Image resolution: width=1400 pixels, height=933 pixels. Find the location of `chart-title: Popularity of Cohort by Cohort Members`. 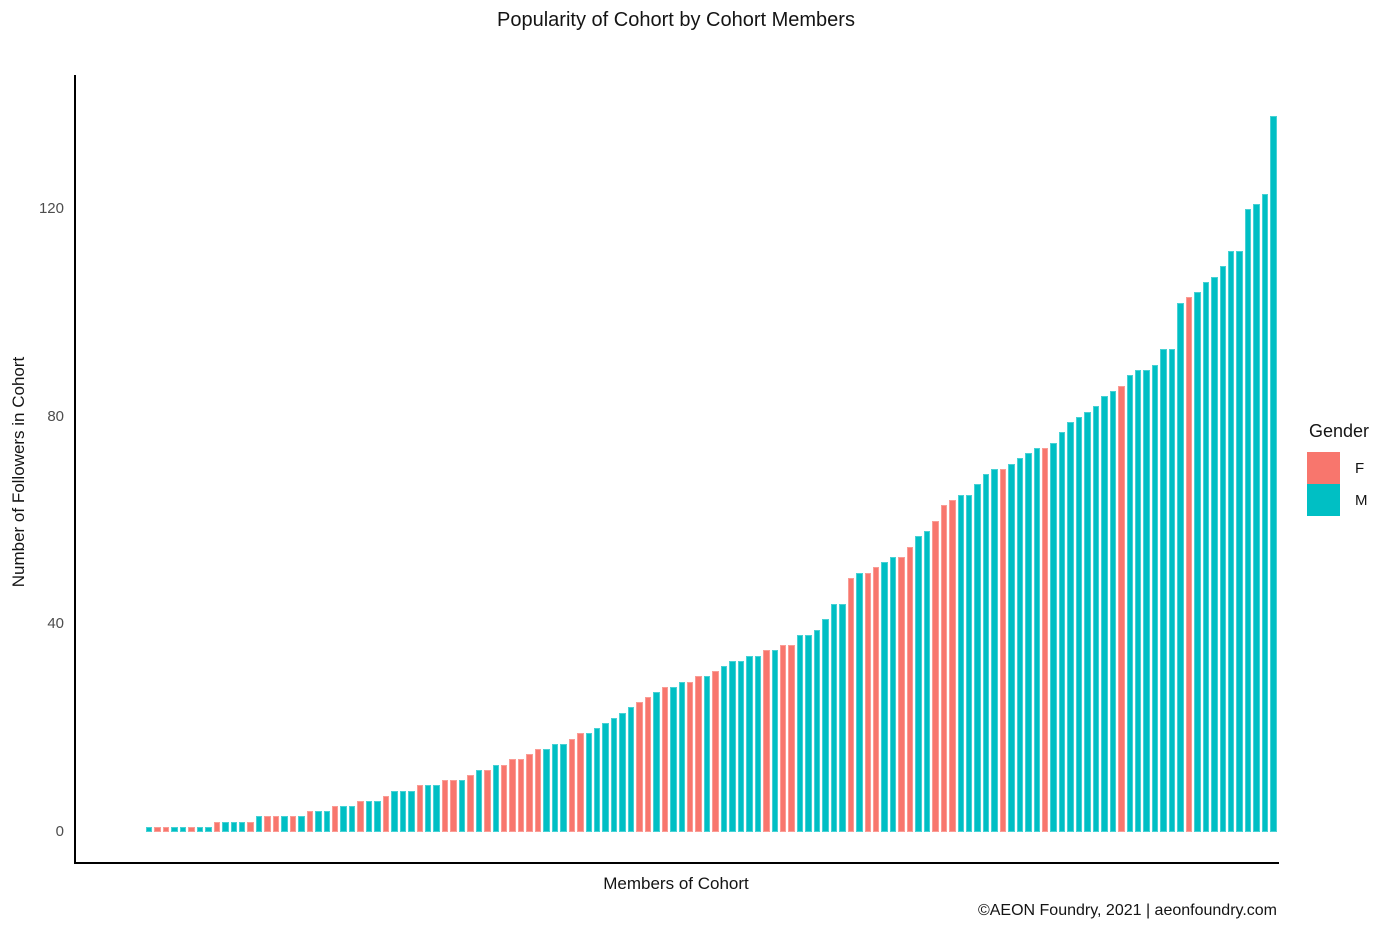

chart-title: Popularity of Cohort by Cohort Members is located at coordinates (676, 20).